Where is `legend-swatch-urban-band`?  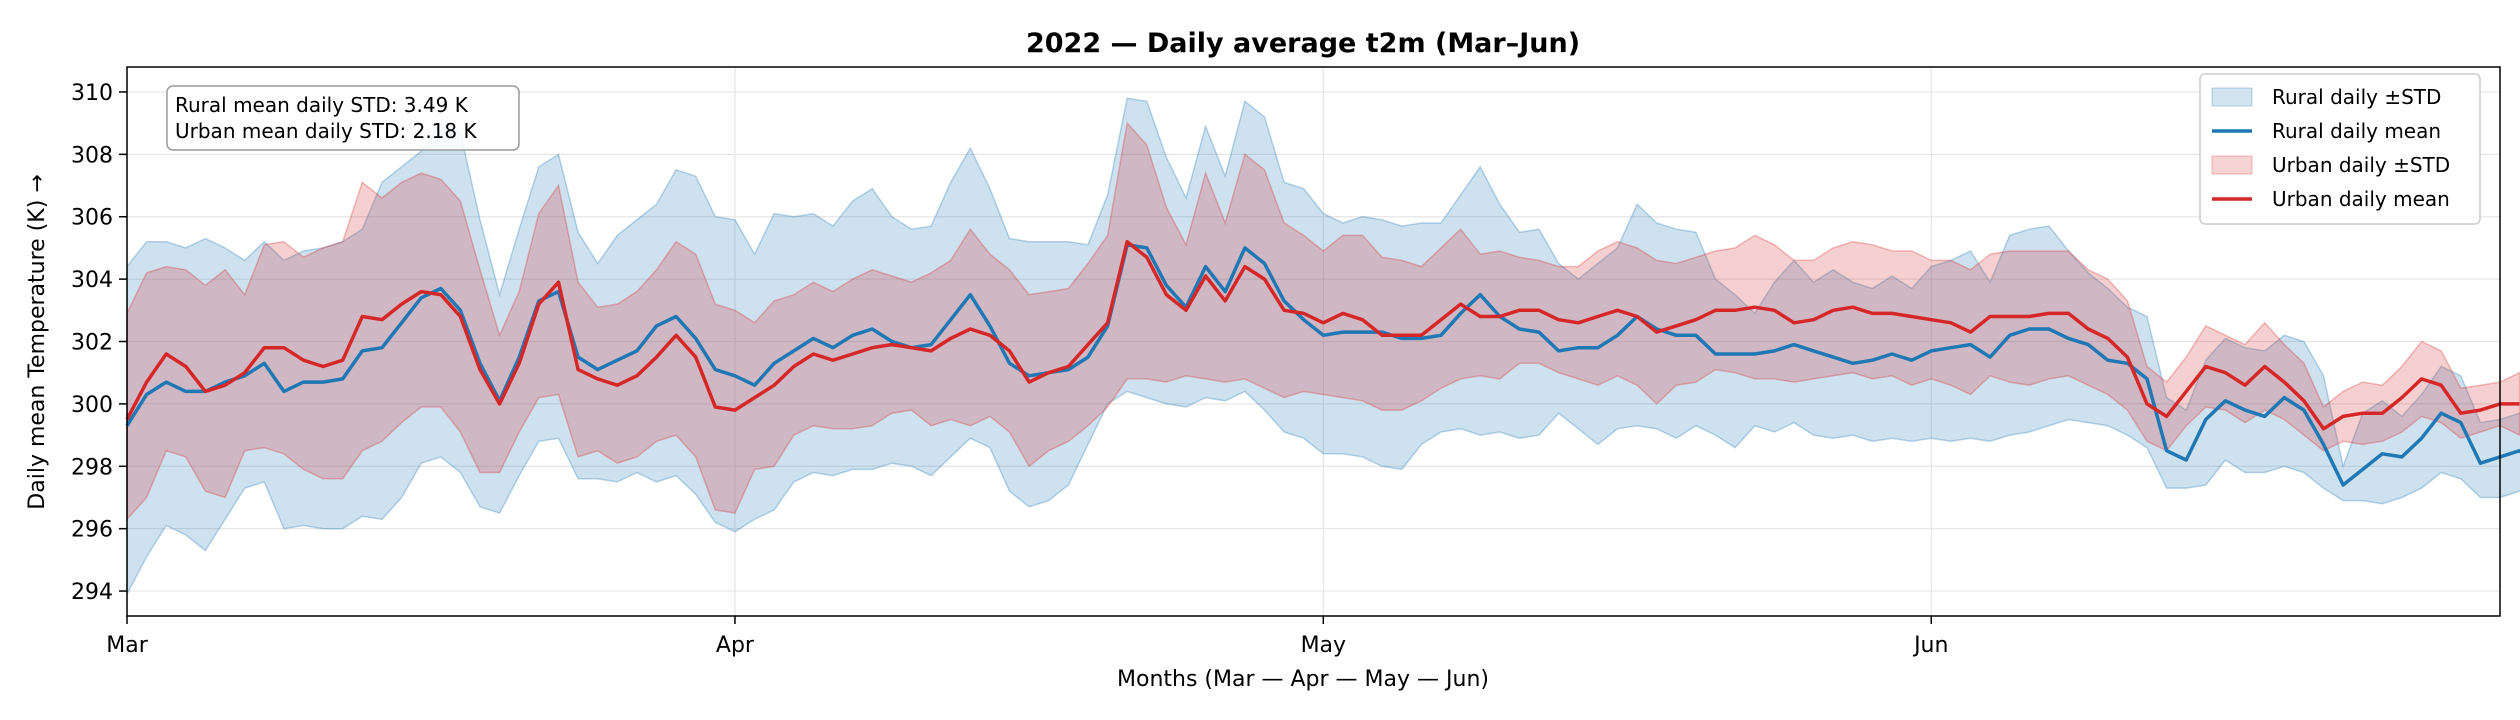 legend-swatch-urban-band is located at coordinates (2232, 165).